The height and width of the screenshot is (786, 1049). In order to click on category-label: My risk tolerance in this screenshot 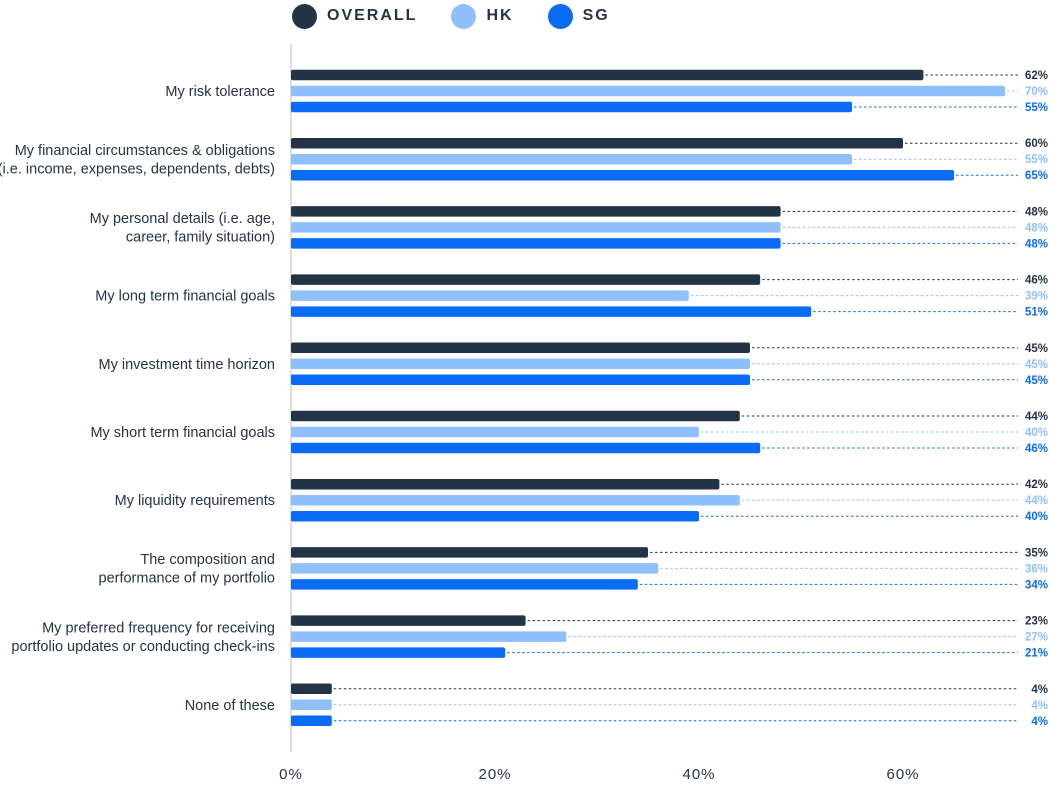, I will do `click(220, 92)`.